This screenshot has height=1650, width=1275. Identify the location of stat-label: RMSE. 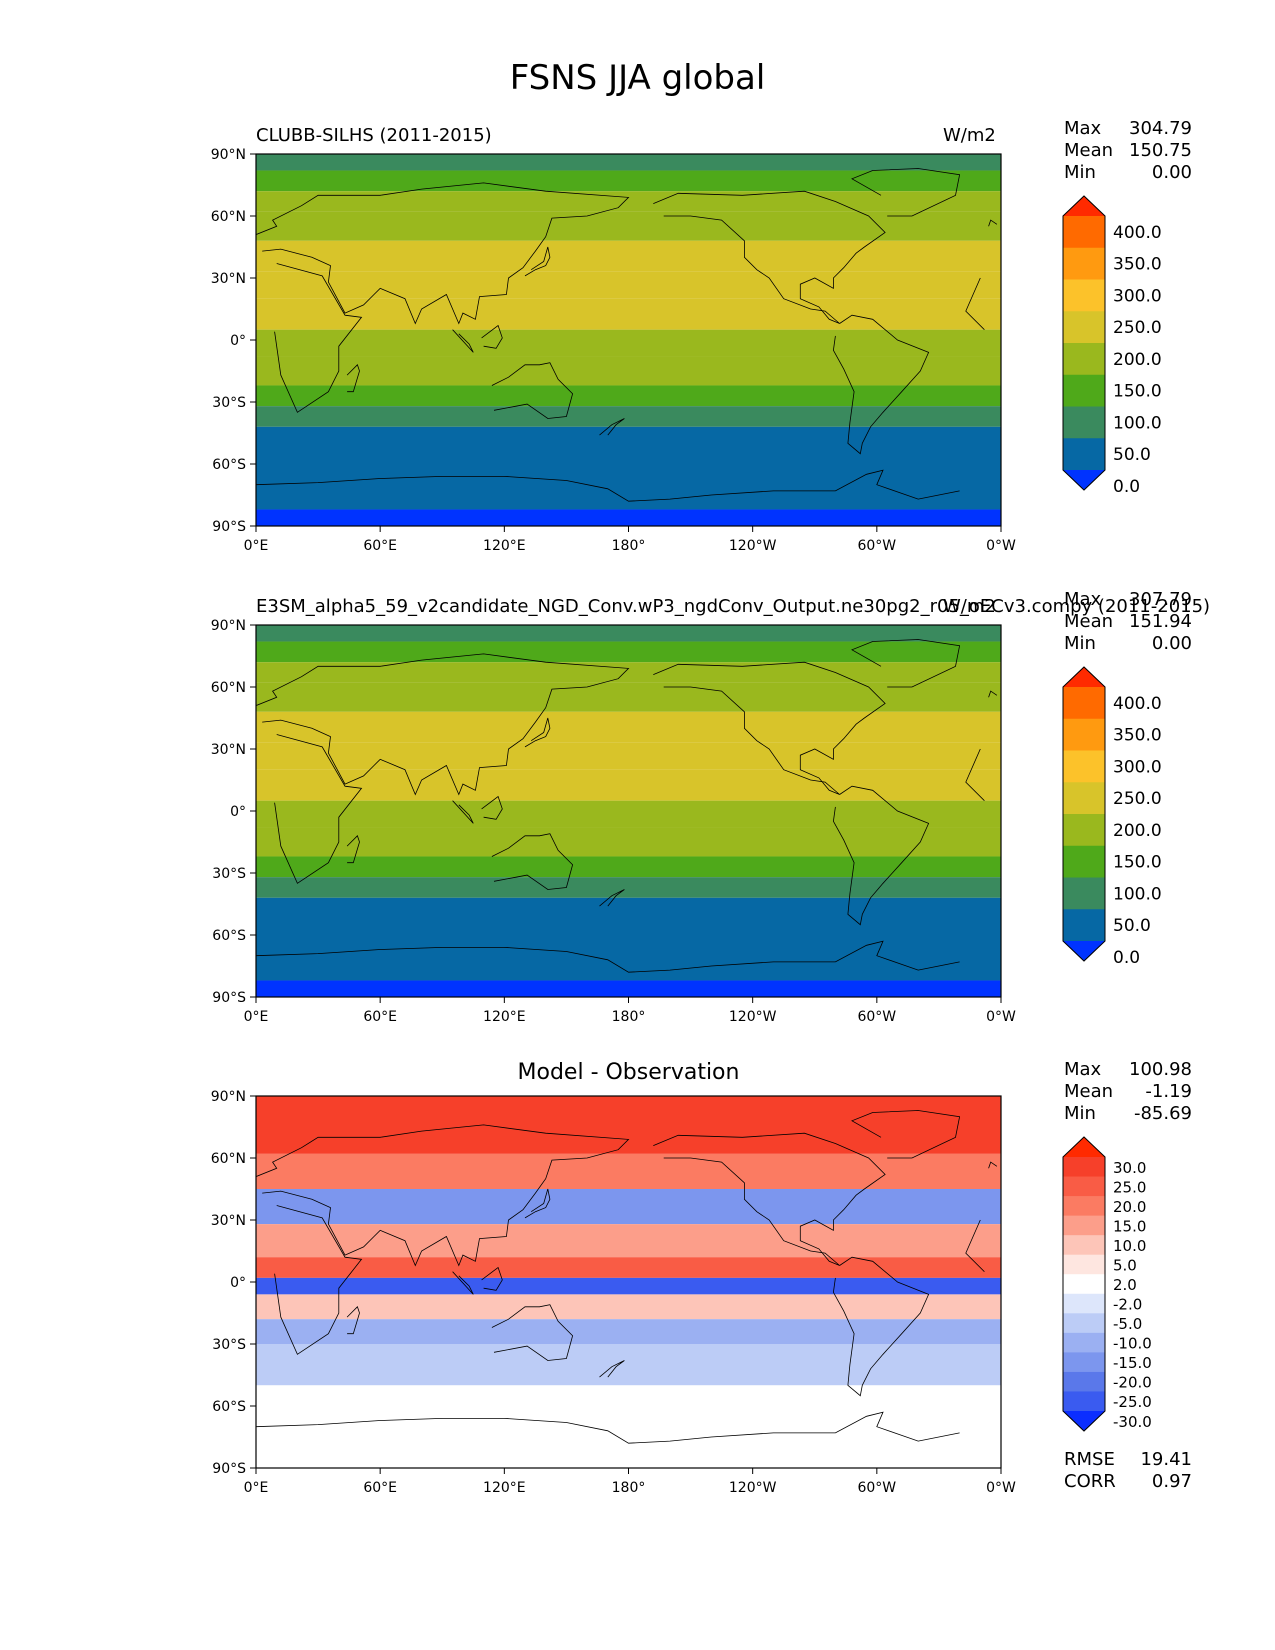
(1089, 1459).